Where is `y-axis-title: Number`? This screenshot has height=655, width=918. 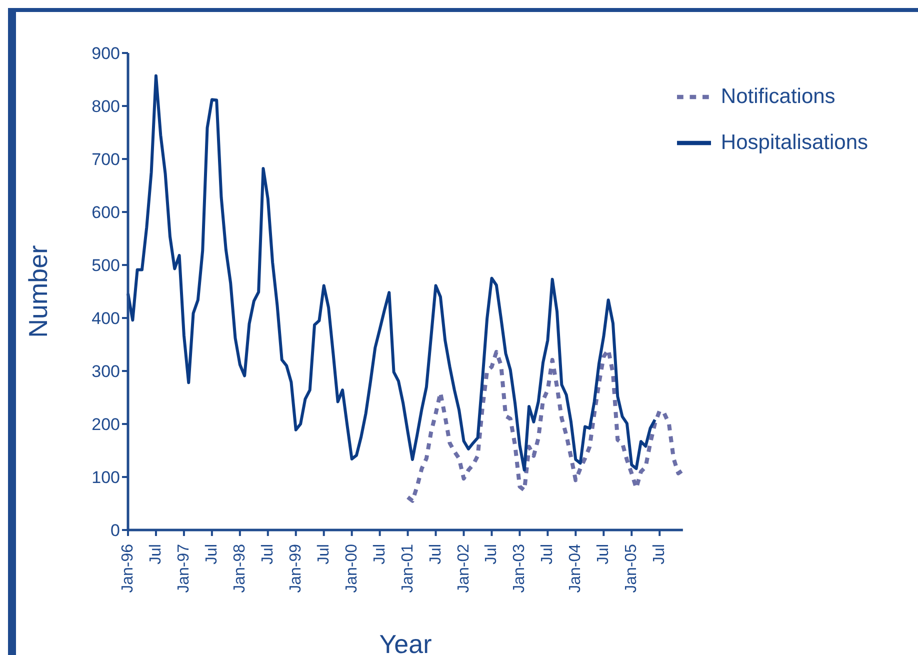 y-axis-title: Number is located at coordinates (38, 291).